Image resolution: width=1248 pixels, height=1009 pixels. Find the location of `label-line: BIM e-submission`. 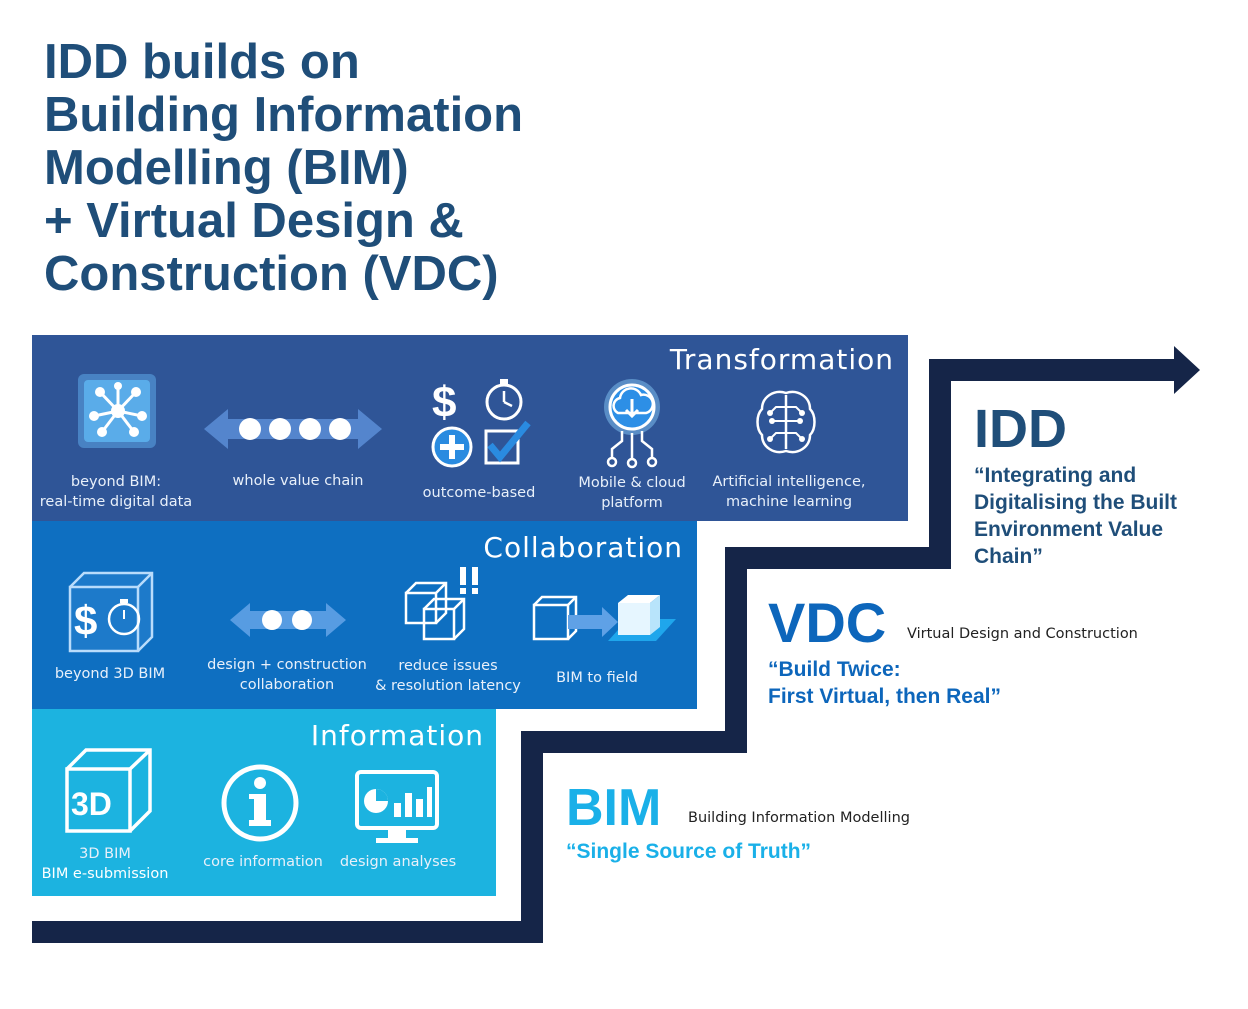

label-line: BIM e-submission is located at coordinates (105, 874).